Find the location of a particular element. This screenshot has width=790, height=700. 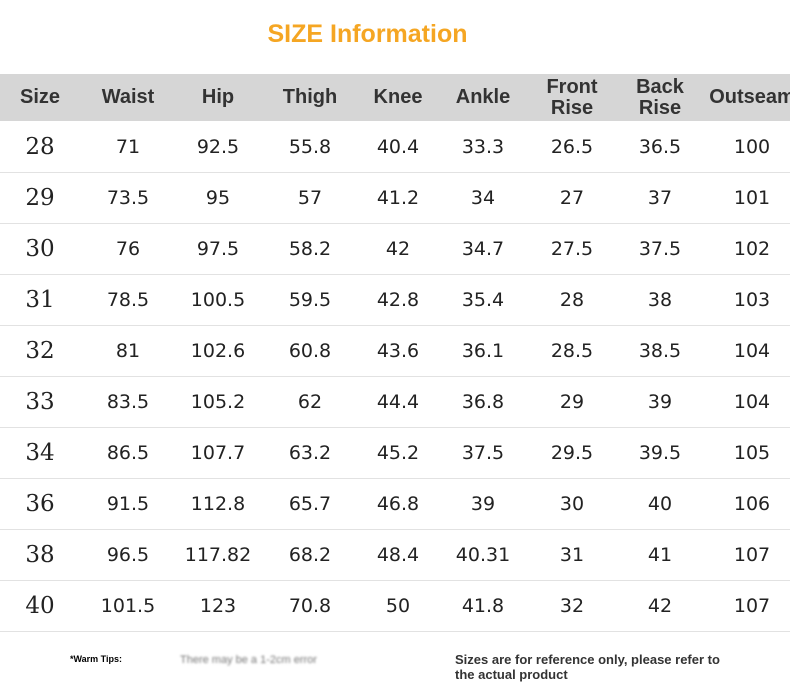

cell: 58.2 is located at coordinates (310, 248).